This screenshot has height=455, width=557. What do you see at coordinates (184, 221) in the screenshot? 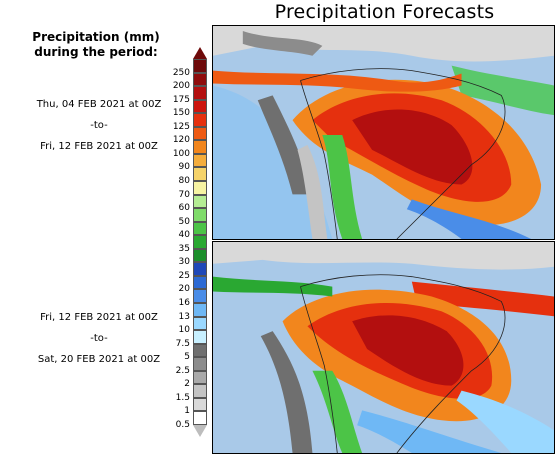
I see `colorbar-tick-label: 50` at bounding box center [184, 221].